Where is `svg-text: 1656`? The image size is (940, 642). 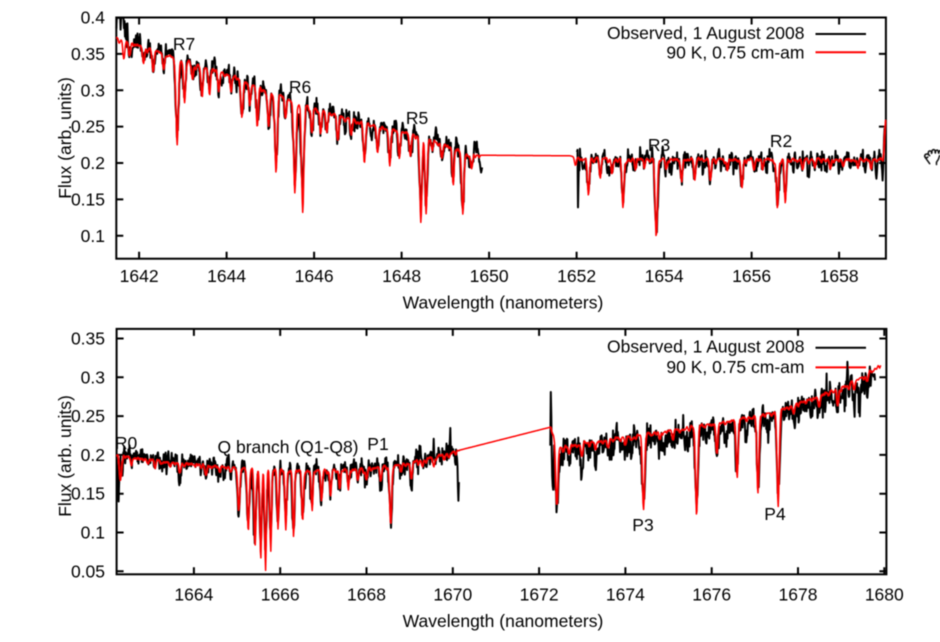 svg-text: 1656 is located at coordinates (751, 276).